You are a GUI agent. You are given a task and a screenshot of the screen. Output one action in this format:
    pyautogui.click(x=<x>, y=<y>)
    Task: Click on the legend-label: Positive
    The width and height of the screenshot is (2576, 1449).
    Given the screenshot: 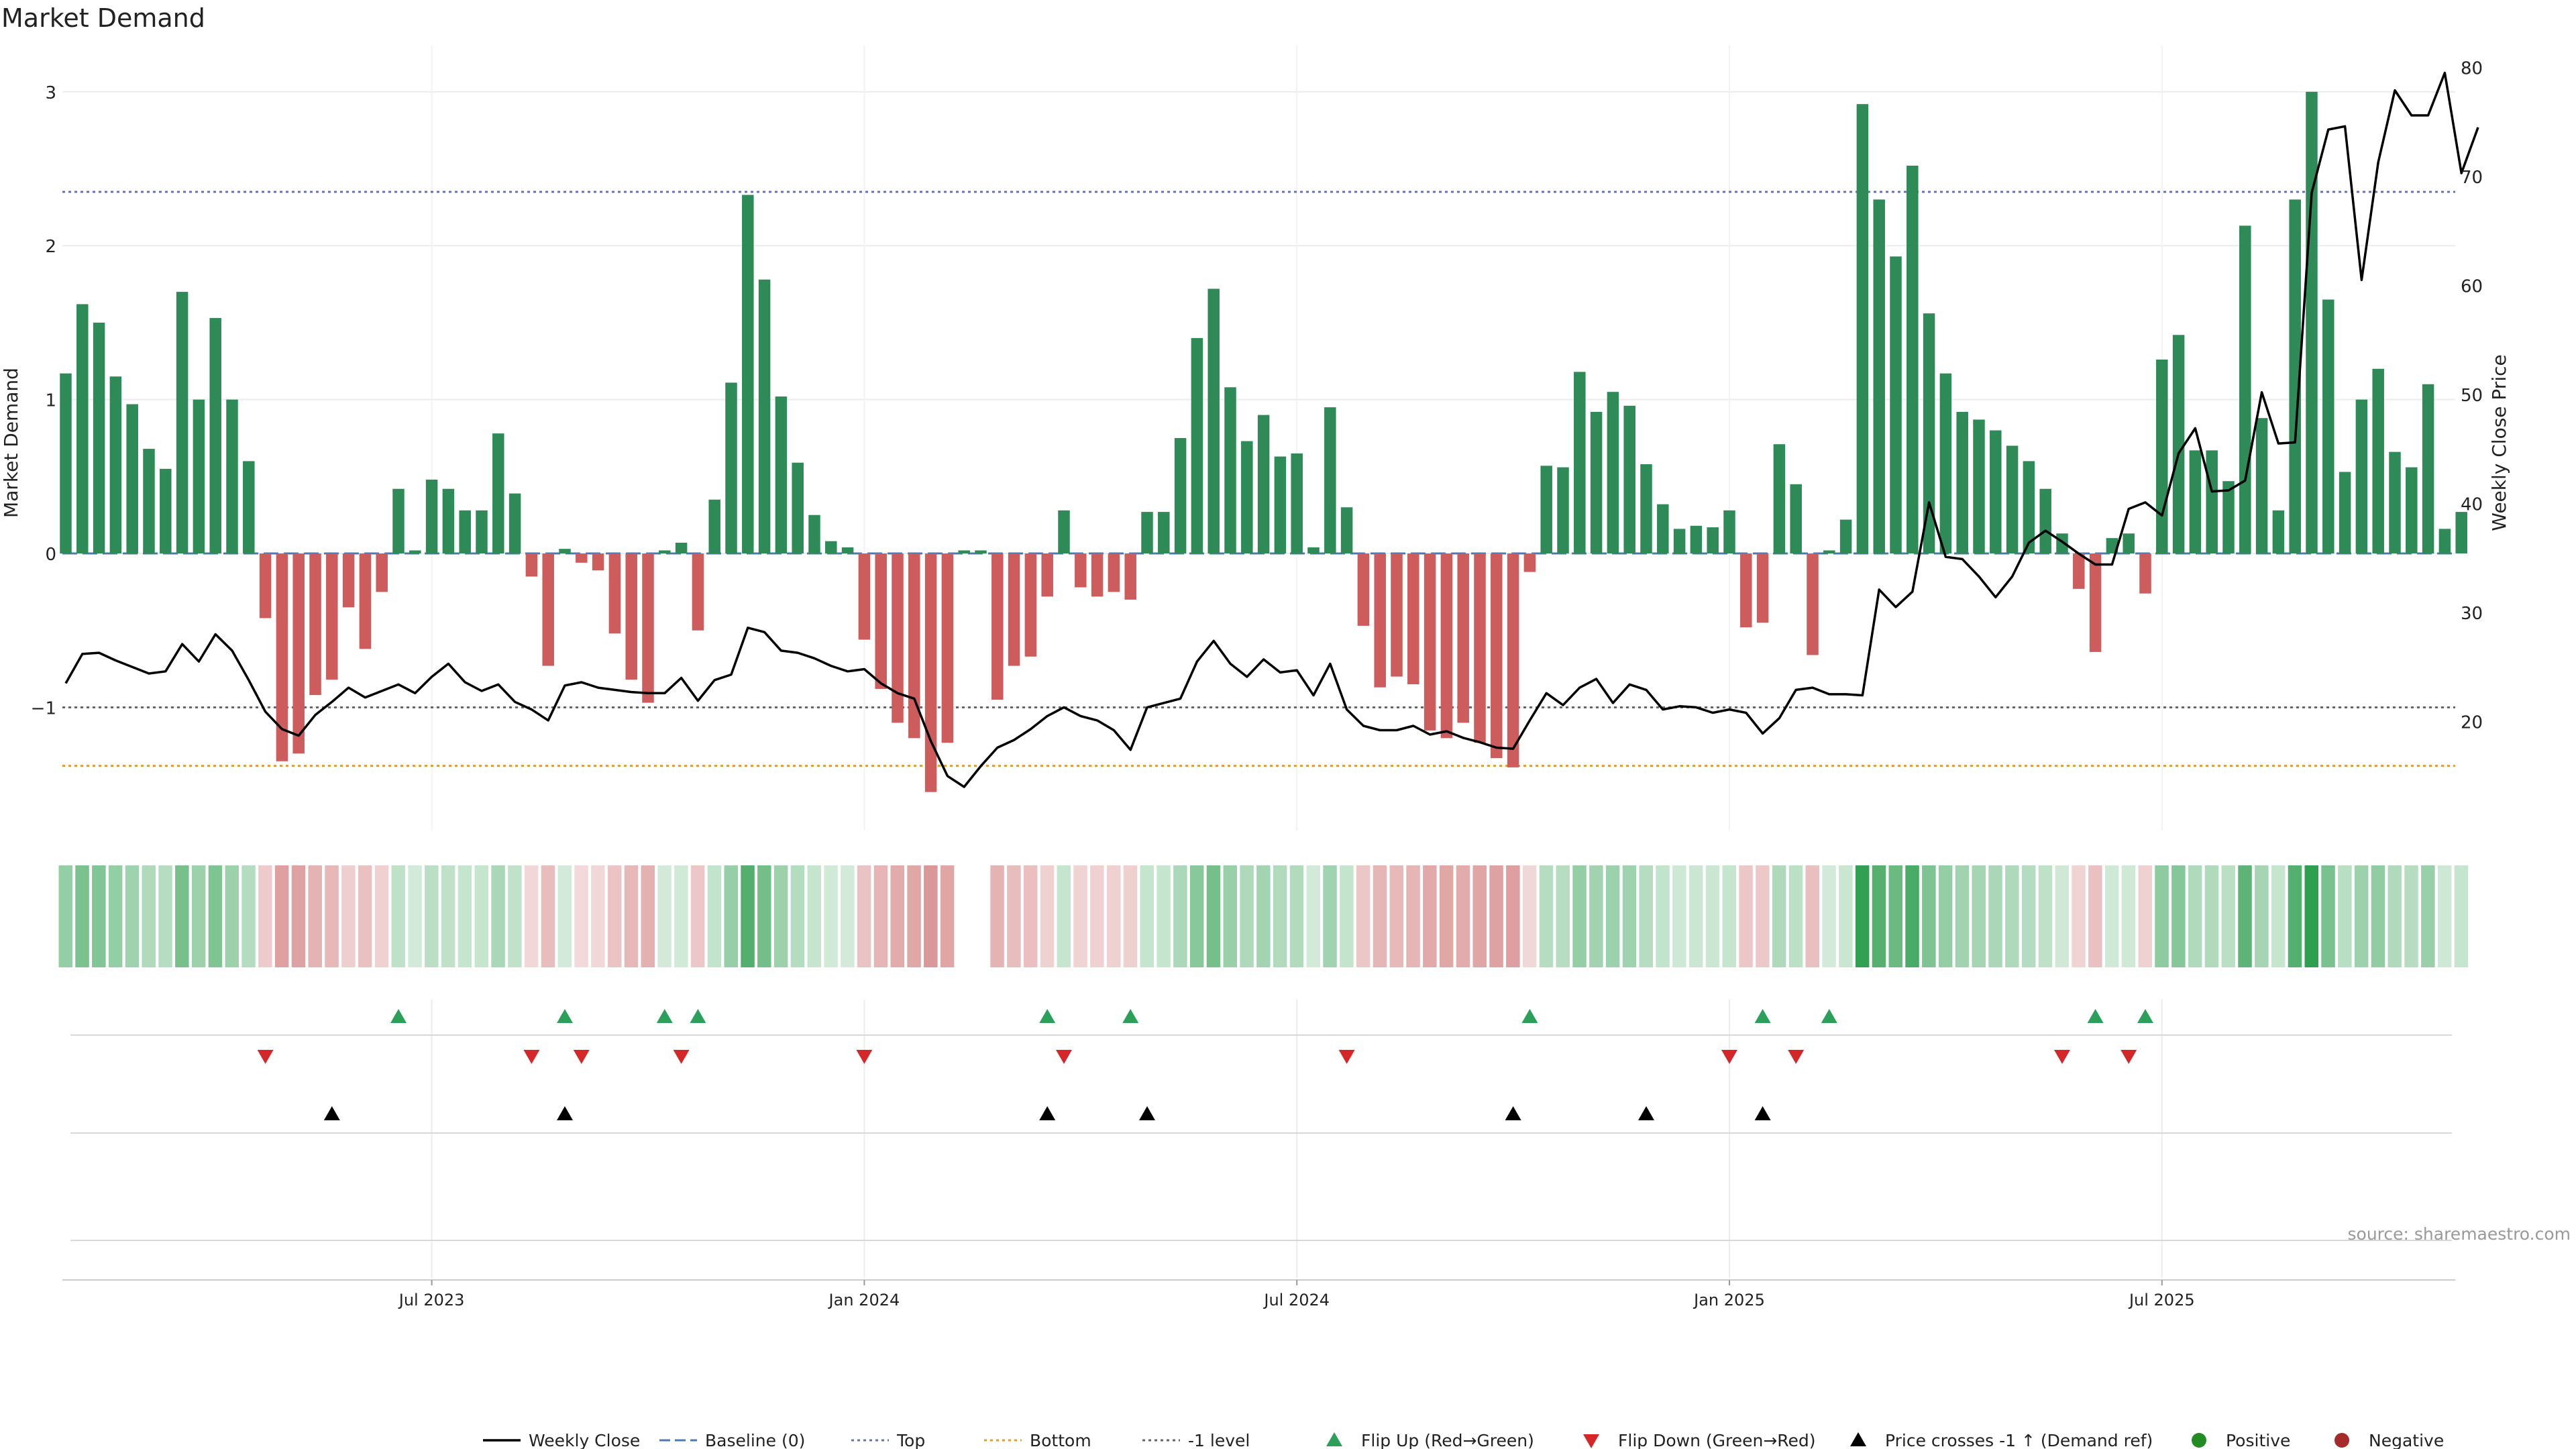 What is the action you would take?
    pyautogui.click(x=2258, y=1440)
    